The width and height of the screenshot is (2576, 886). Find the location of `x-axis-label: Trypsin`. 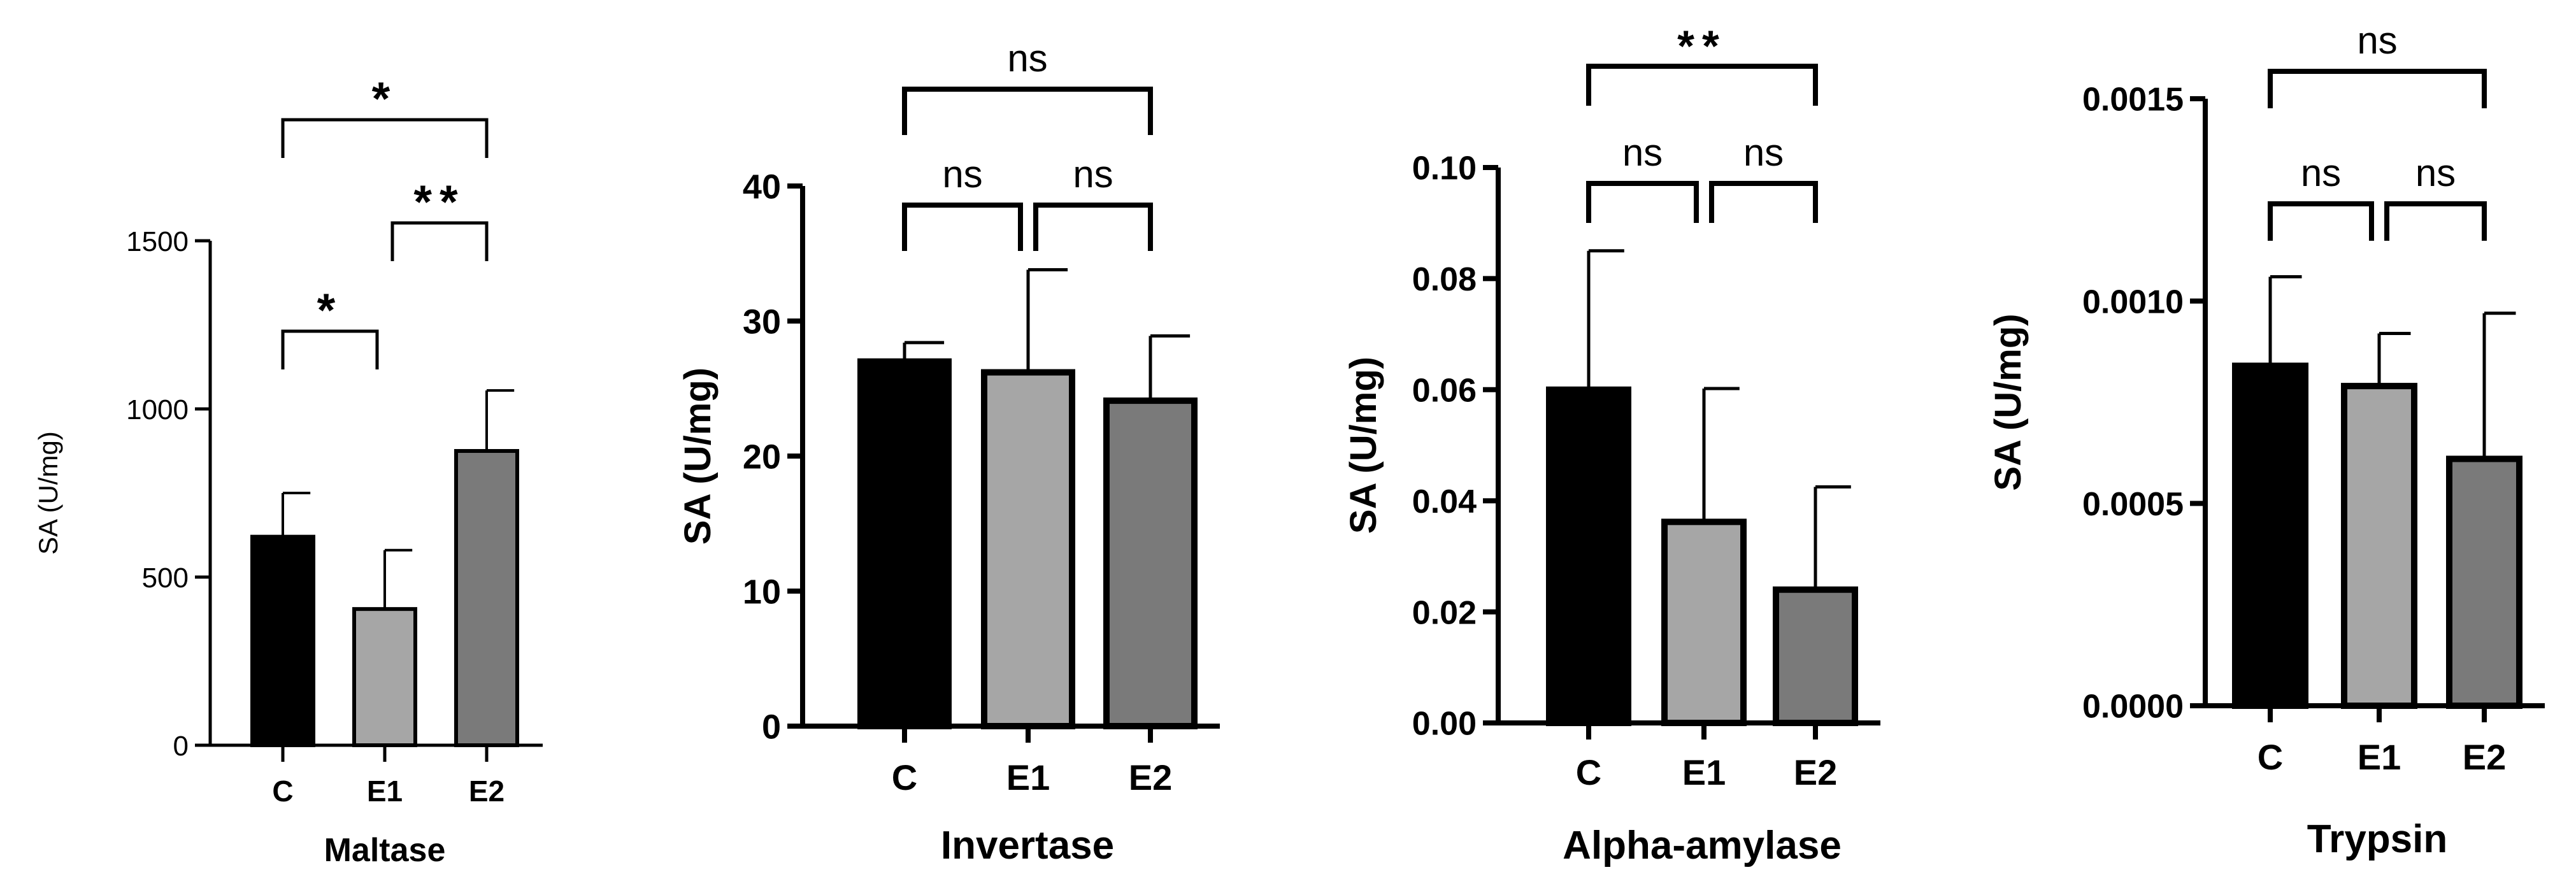

x-axis-label: Trypsin is located at coordinates (2377, 839).